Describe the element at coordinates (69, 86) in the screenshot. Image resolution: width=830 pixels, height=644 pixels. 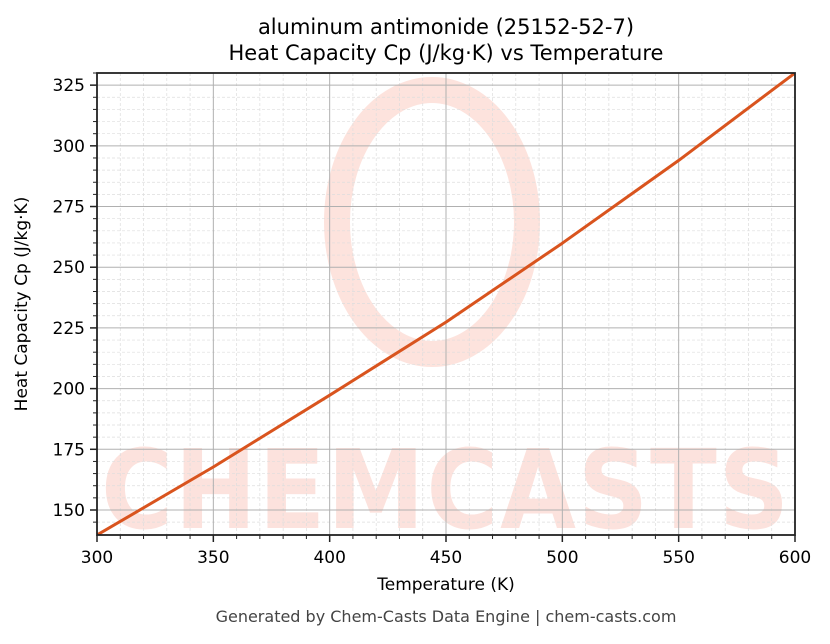
I see `y-tick-label: 325` at that location.